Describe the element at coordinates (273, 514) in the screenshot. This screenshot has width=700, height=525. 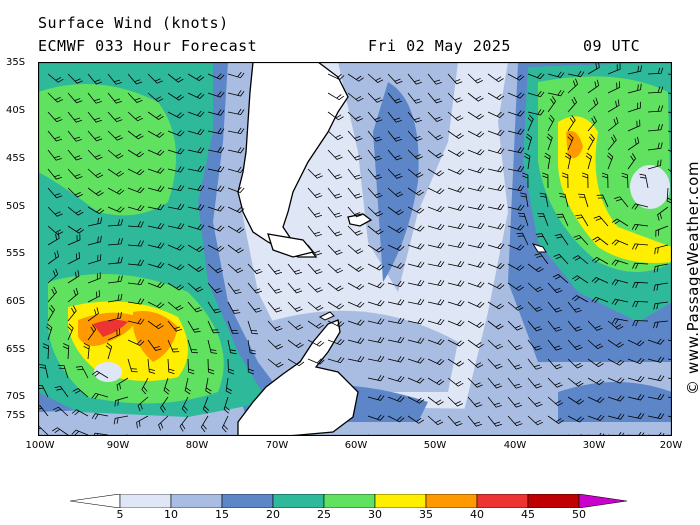
I see `colorbar-label: 20` at that location.